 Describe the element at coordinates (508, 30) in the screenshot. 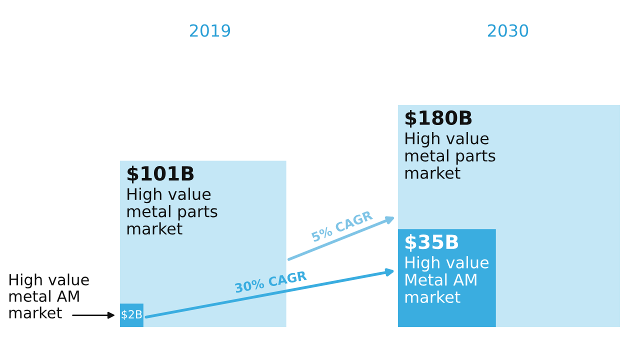

I see `category-label: 2030` at that location.